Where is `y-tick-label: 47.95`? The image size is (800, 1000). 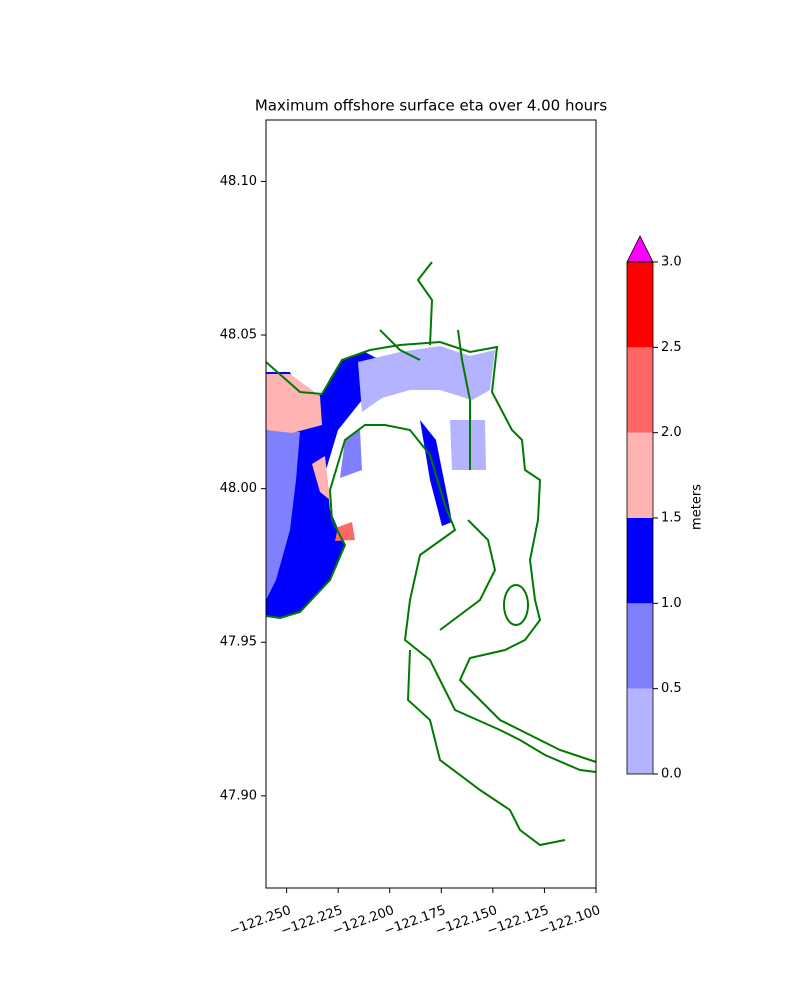
y-tick-label: 47.95 is located at coordinates (238, 642).